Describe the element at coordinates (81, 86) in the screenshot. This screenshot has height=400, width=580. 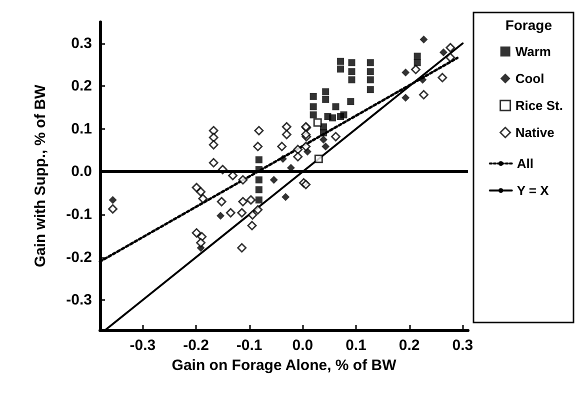
I see `y-tick-label: 0.2` at that location.